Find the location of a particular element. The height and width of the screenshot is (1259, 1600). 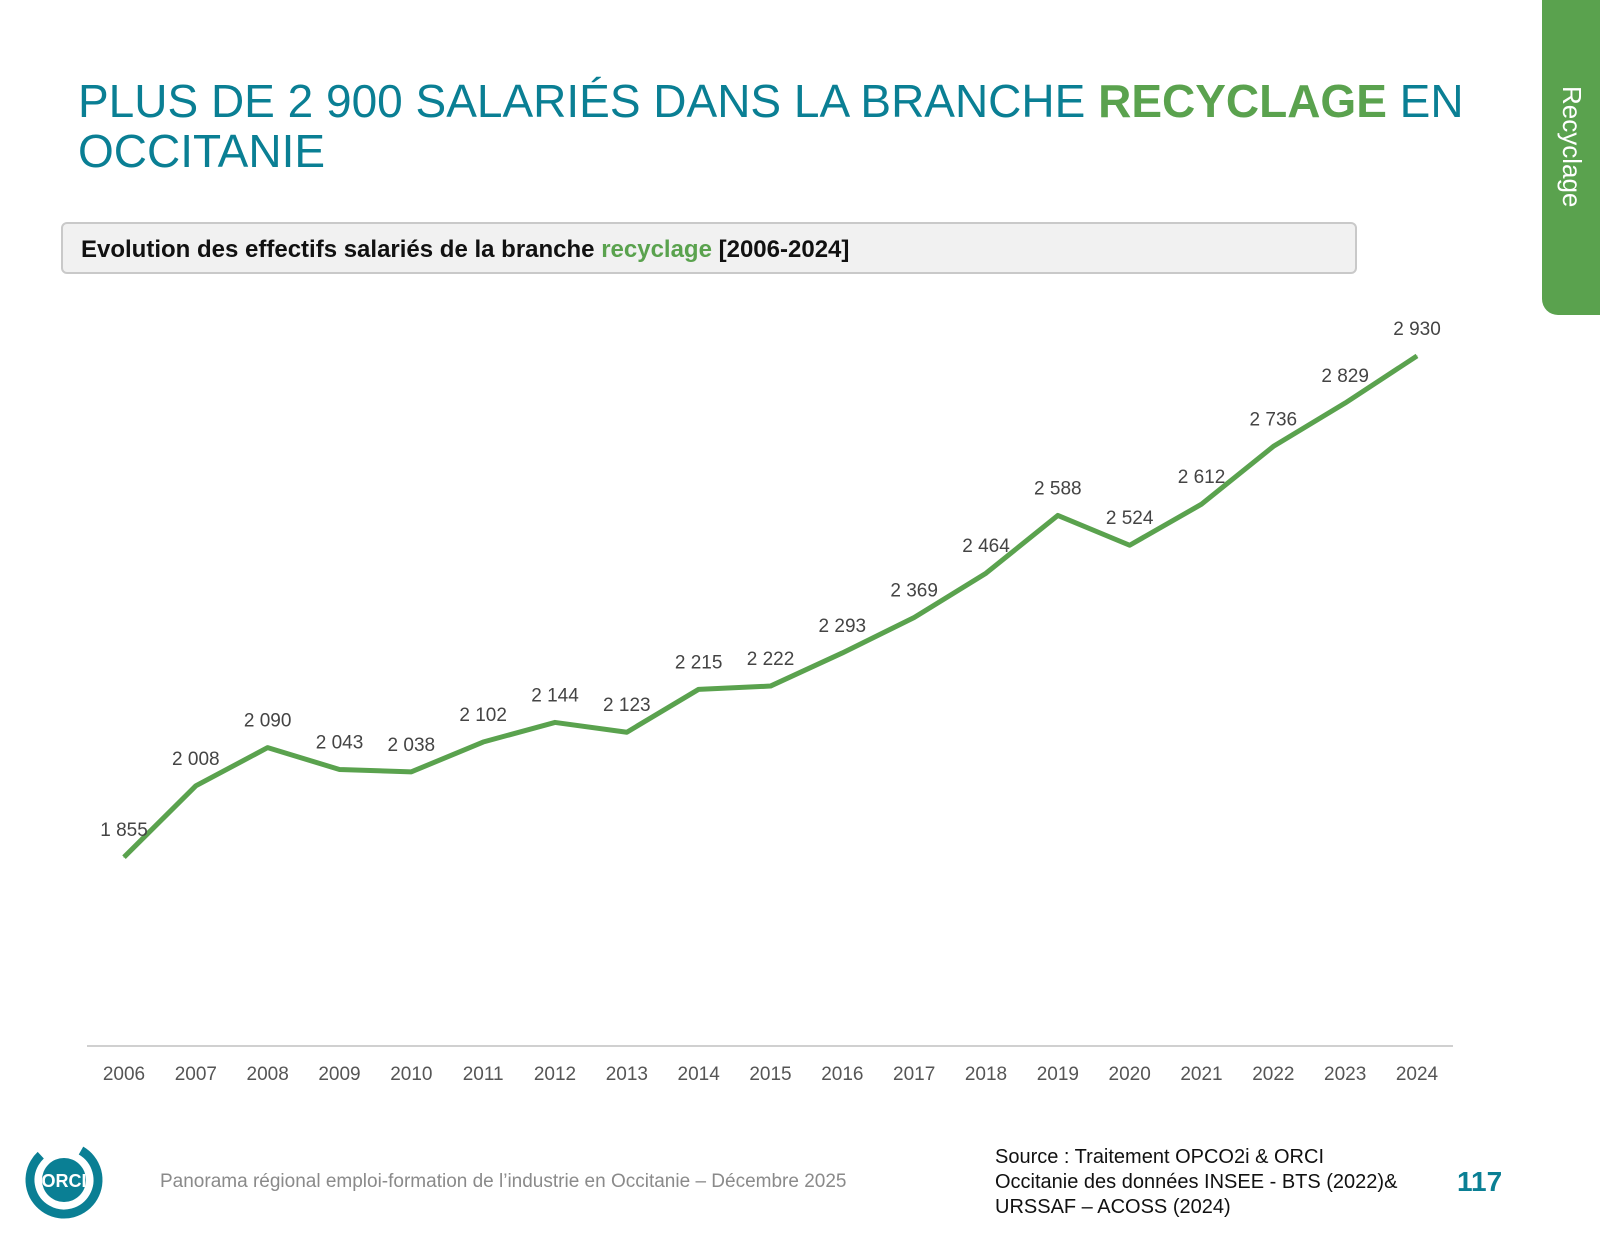

data-label: 2 043 is located at coordinates (340, 743).